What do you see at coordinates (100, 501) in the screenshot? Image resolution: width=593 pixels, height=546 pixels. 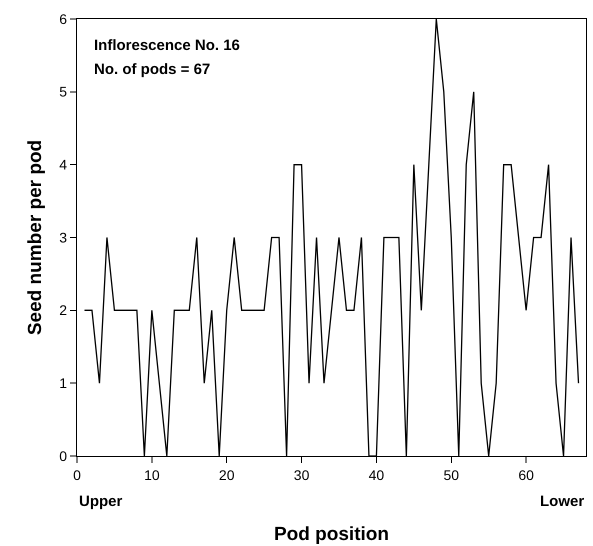 I see `text: Upper` at bounding box center [100, 501].